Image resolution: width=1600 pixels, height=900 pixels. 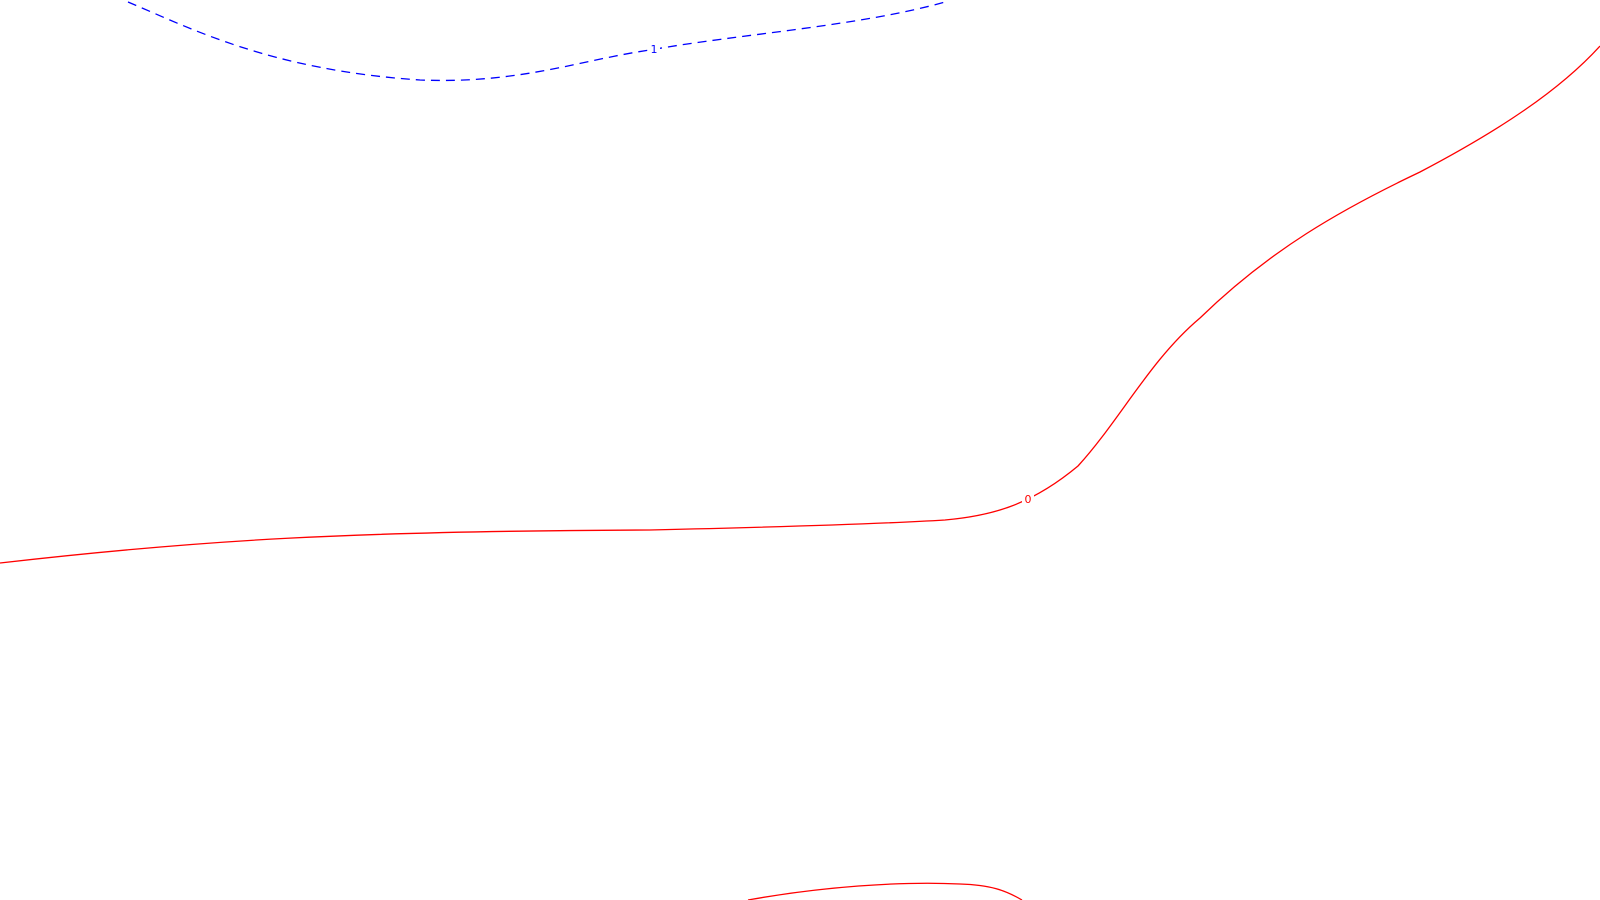 I want to click on label-1-background, so click(x=654, y=50).